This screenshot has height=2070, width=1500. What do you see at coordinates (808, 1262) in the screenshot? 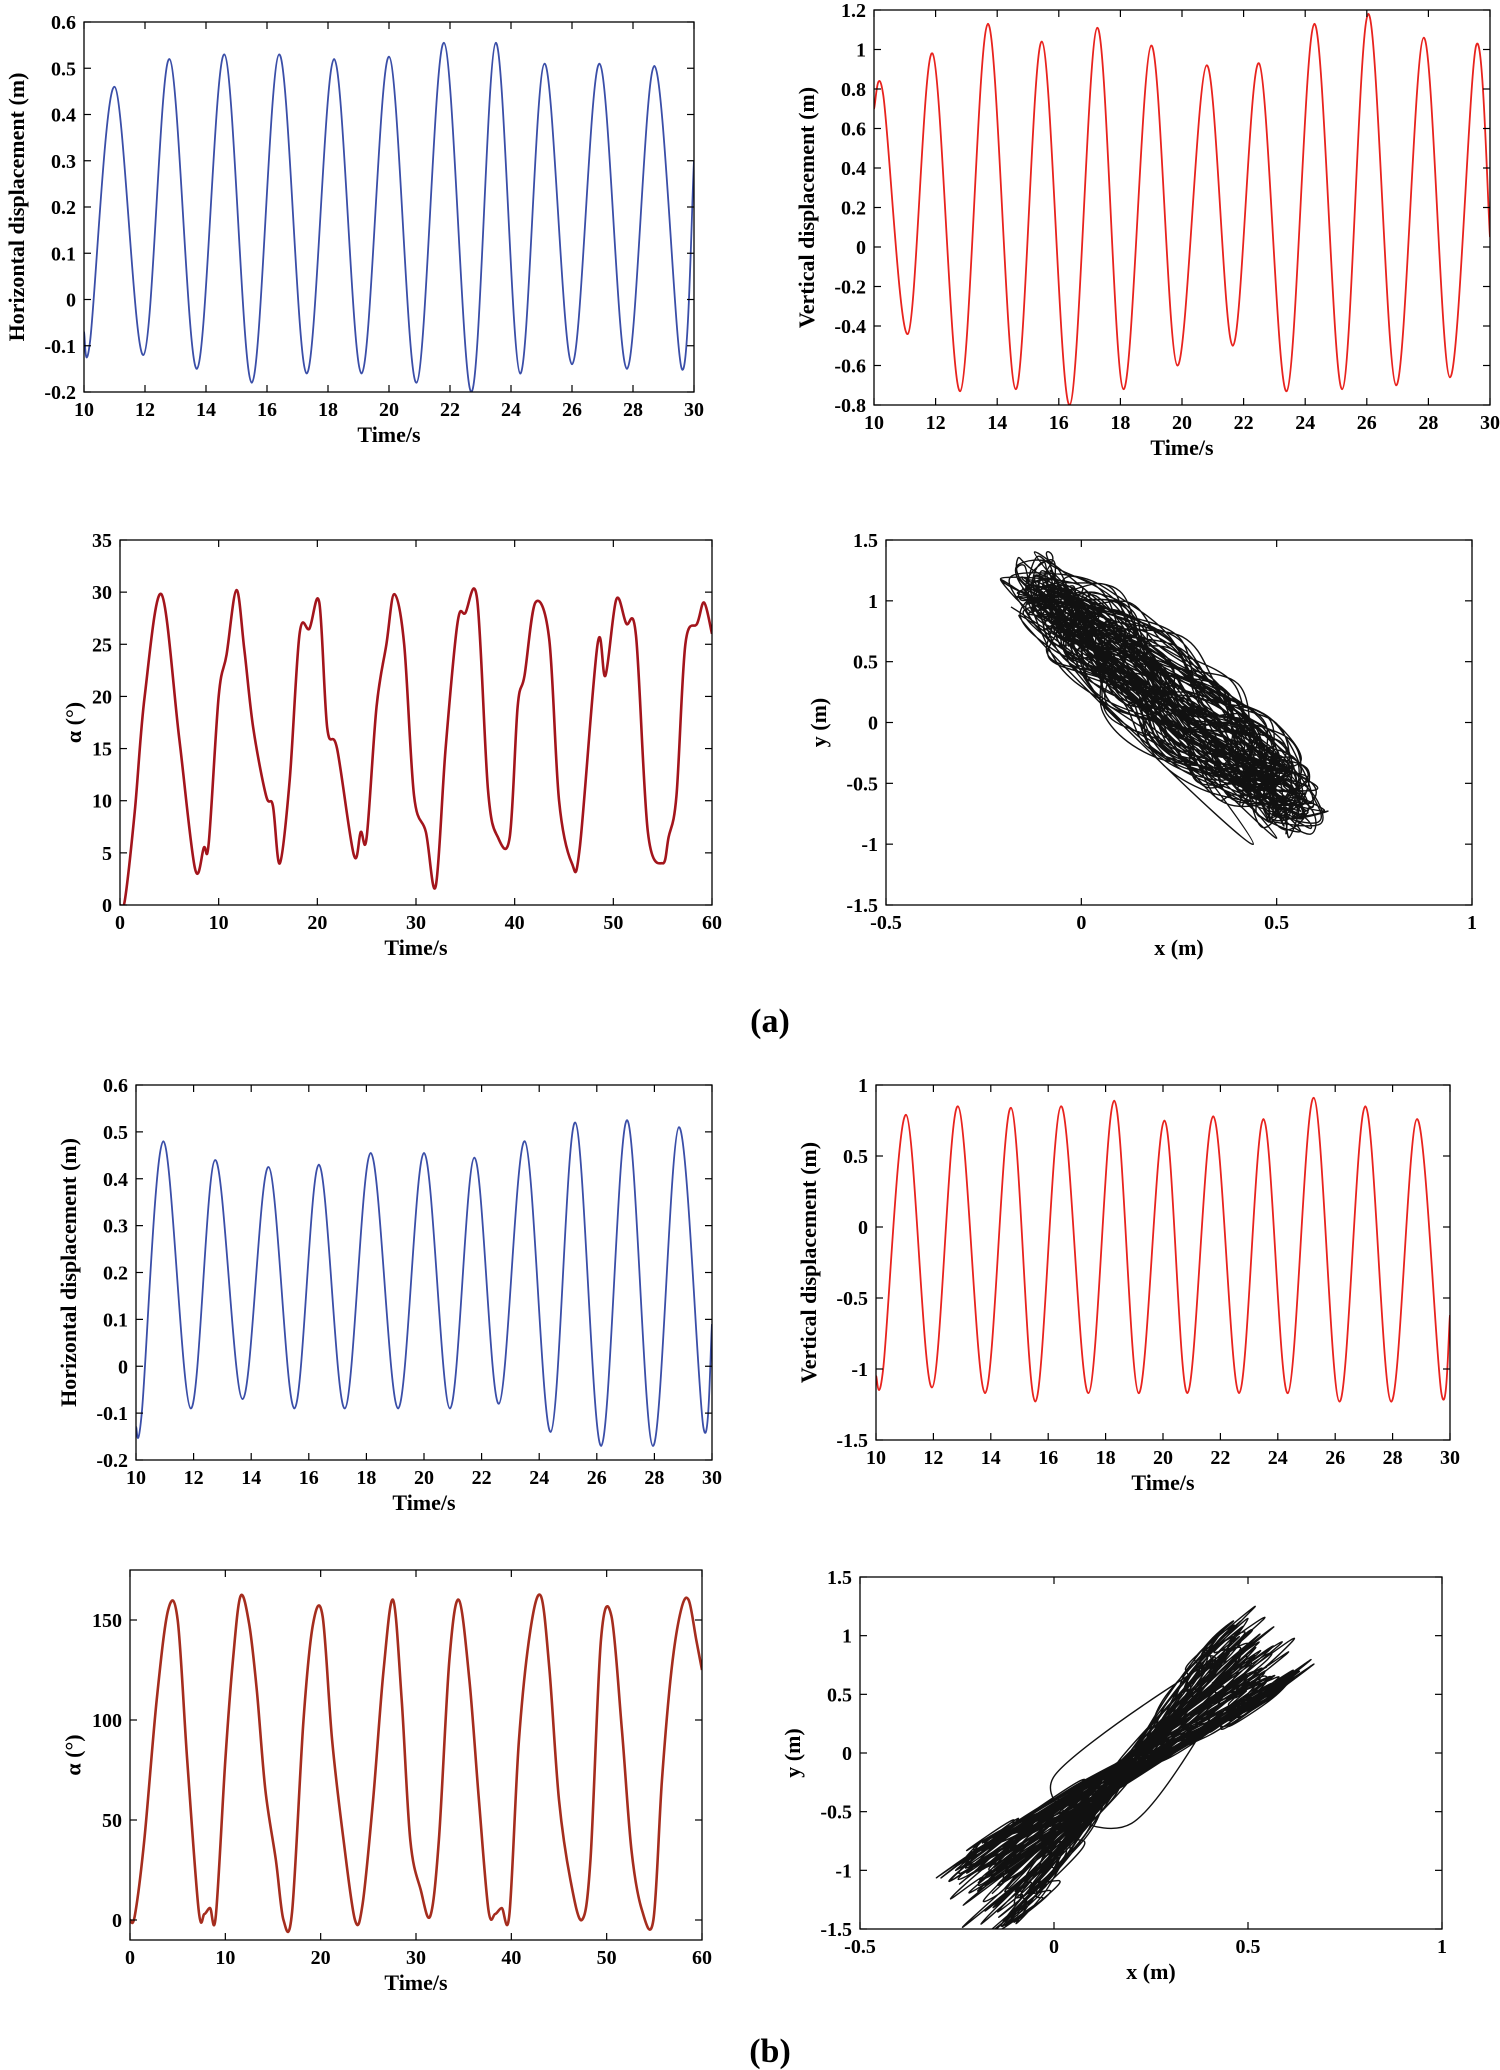
I see `y-axis-label: Vertical displacement (m)` at bounding box center [808, 1262].